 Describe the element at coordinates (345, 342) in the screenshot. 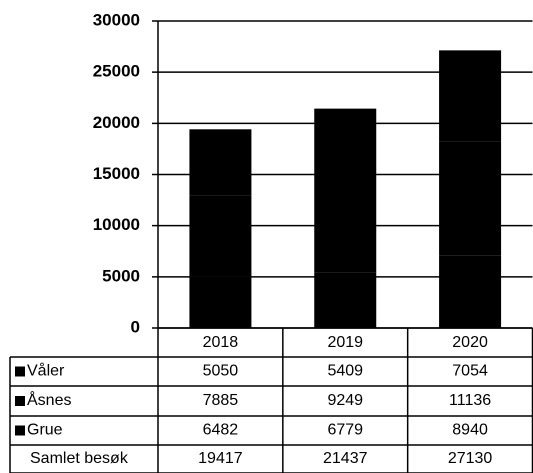

I see `x-tick-label: 2019` at that location.